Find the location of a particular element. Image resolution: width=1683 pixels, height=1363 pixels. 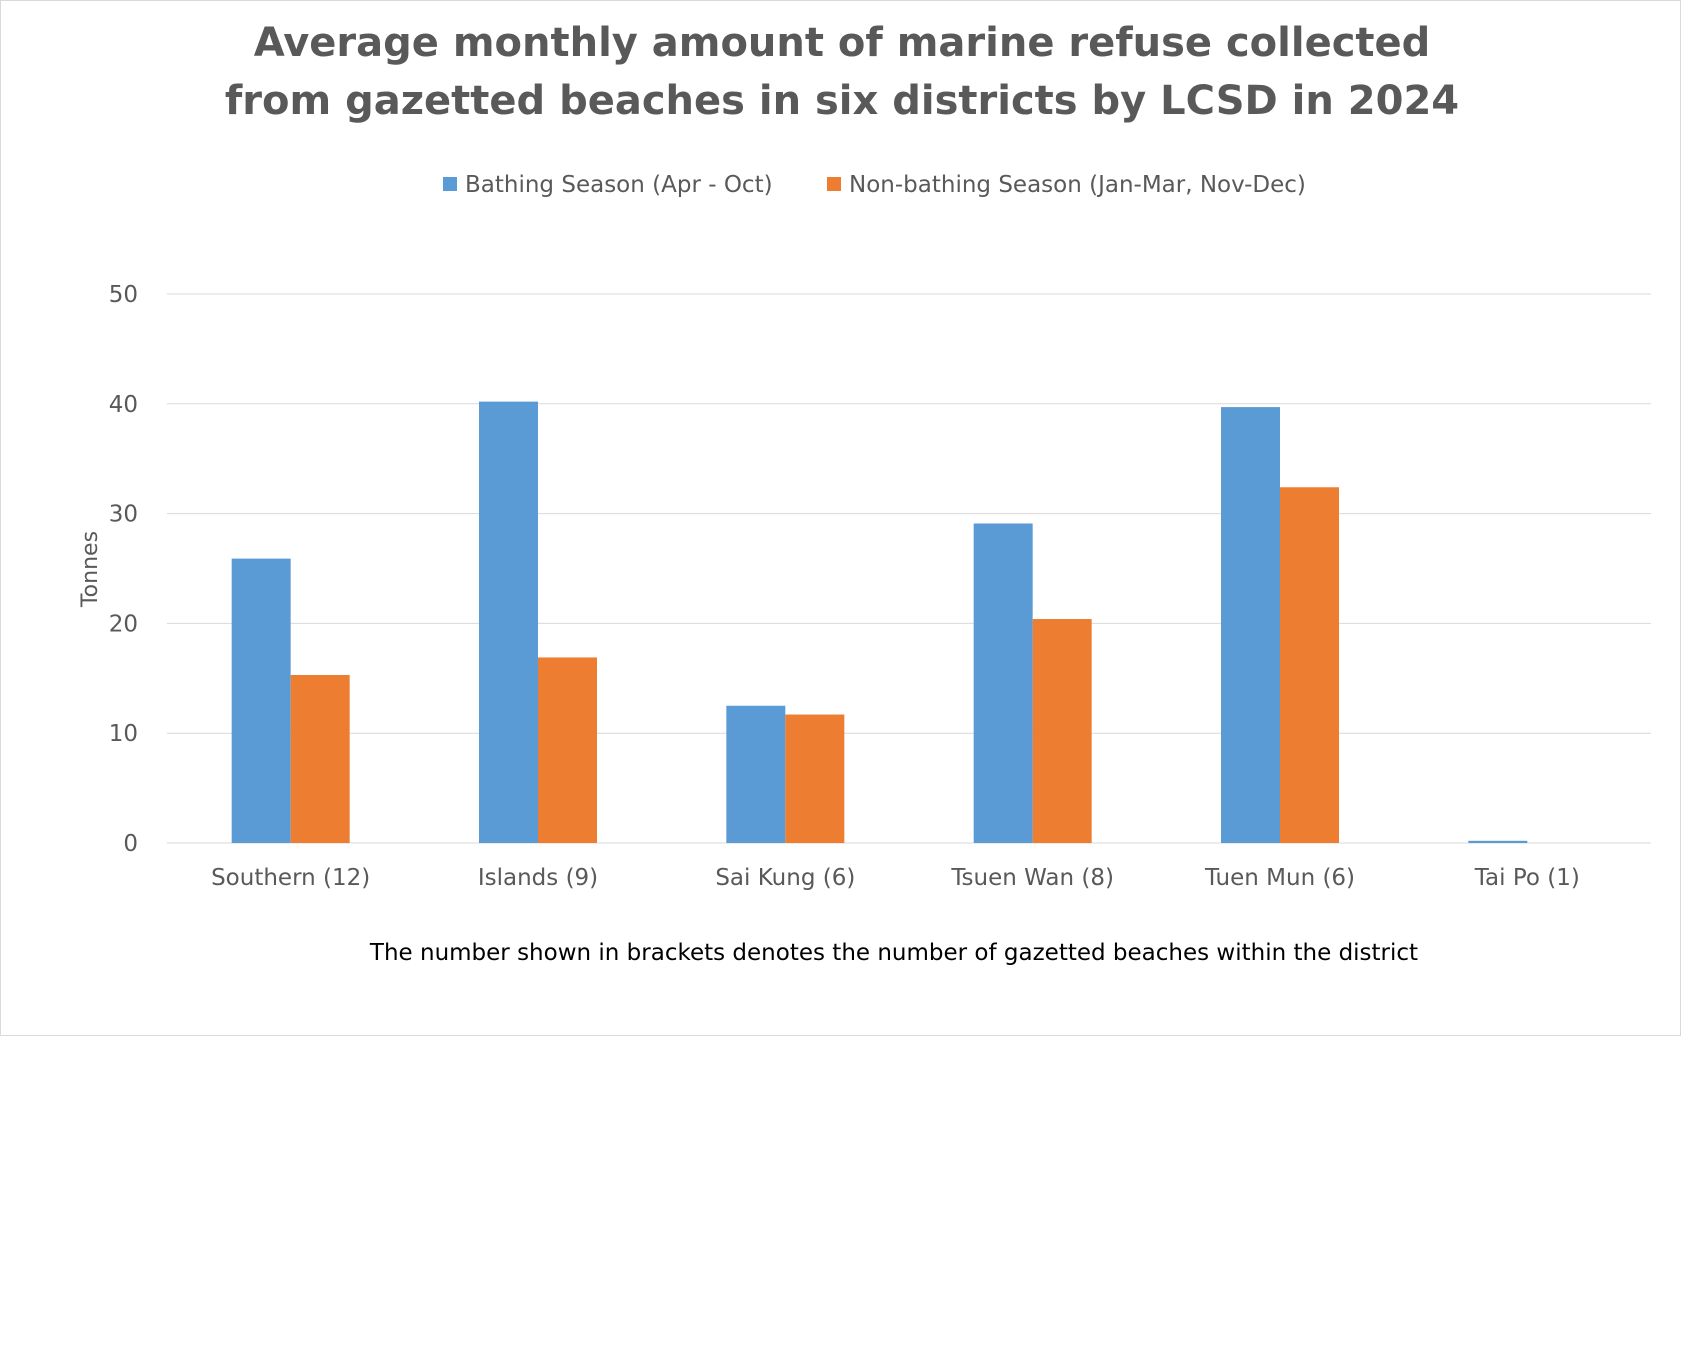

x-tick-label-3: Tsuen Wan (8) is located at coordinates (1032, 878).